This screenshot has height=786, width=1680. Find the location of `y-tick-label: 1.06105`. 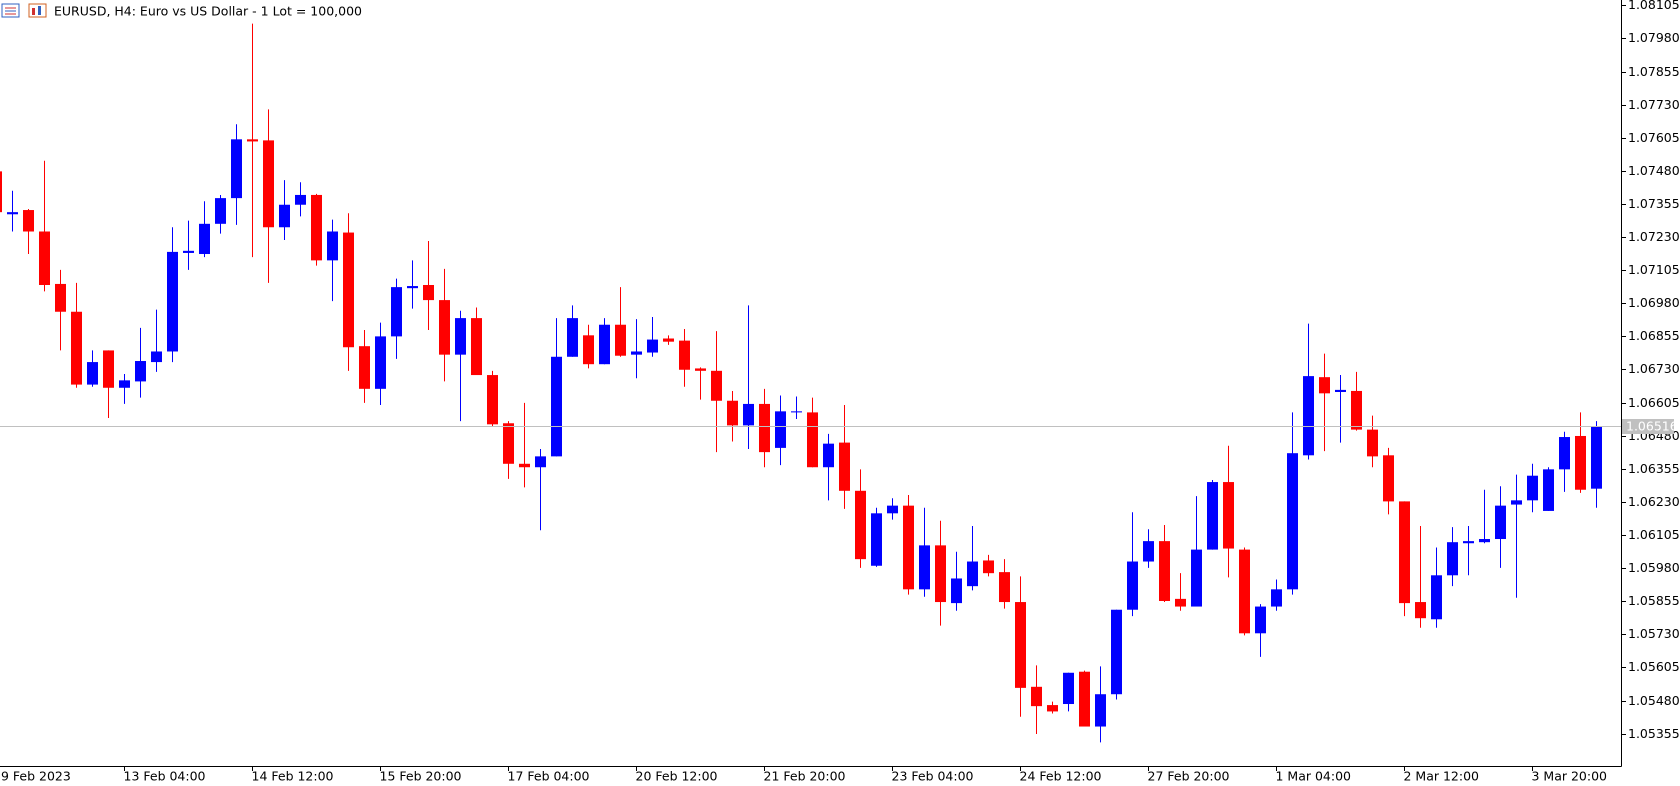

y-tick-label: 1.06105 is located at coordinates (1654, 534).